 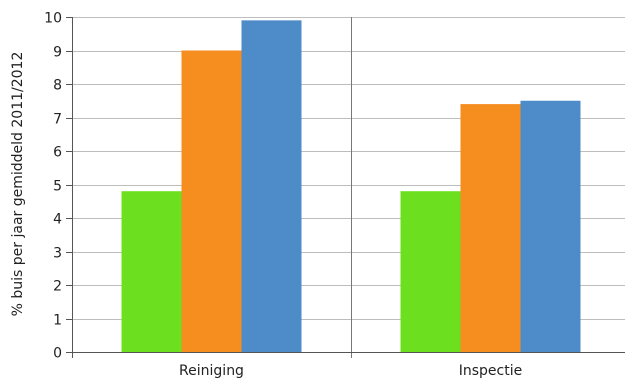 What do you see at coordinates (57, 321) in the screenshot?
I see `y-tick-label: 1` at bounding box center [57, 321].